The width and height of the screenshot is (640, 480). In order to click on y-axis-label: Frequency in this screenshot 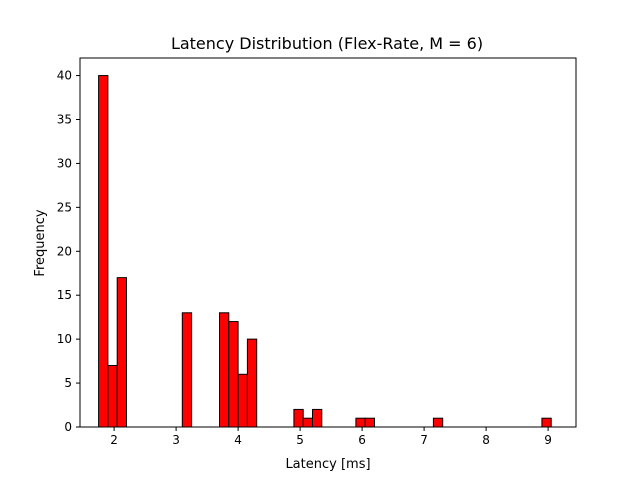, I will do `click(40, 242)`.